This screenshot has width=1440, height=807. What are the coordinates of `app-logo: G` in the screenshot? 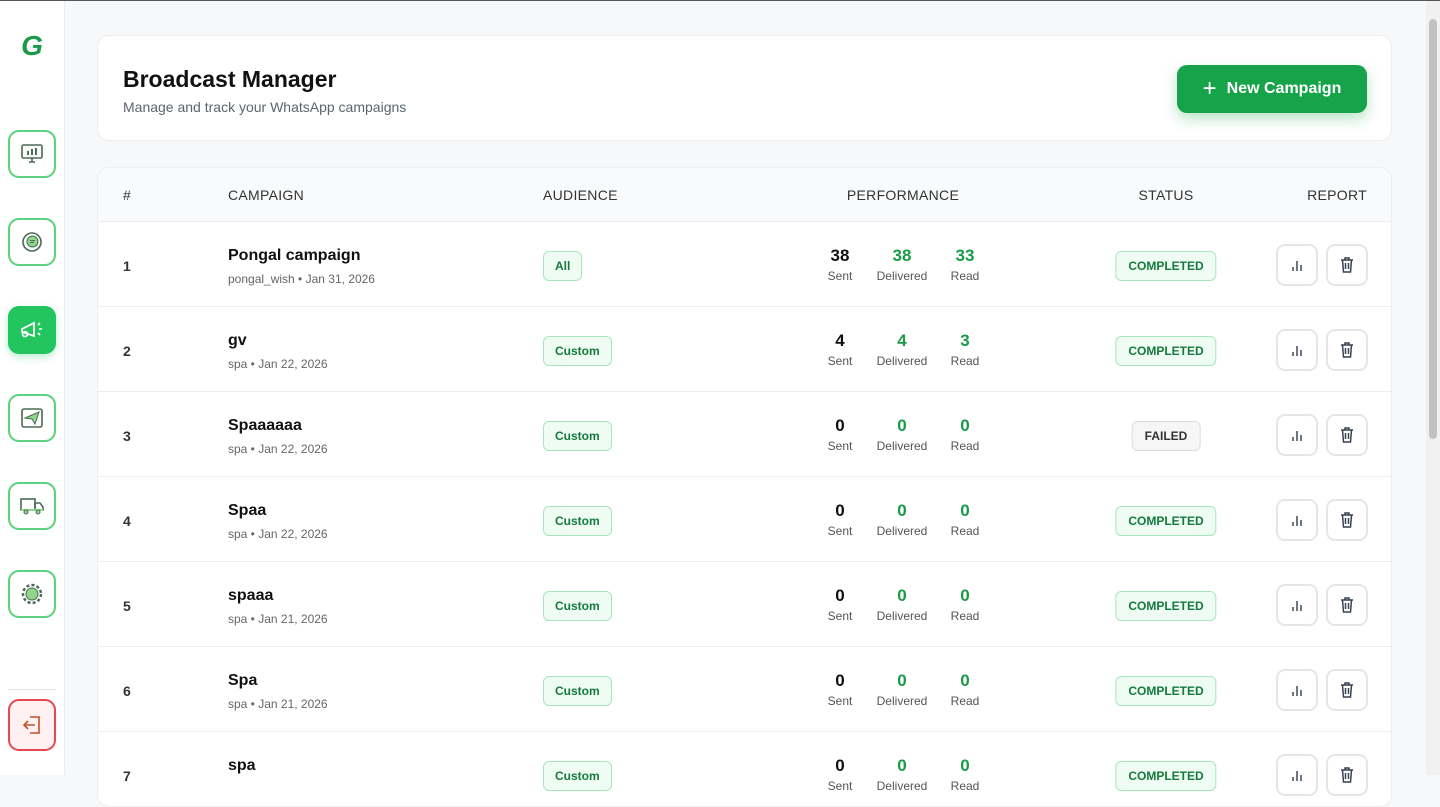 It's located at (32, 45).